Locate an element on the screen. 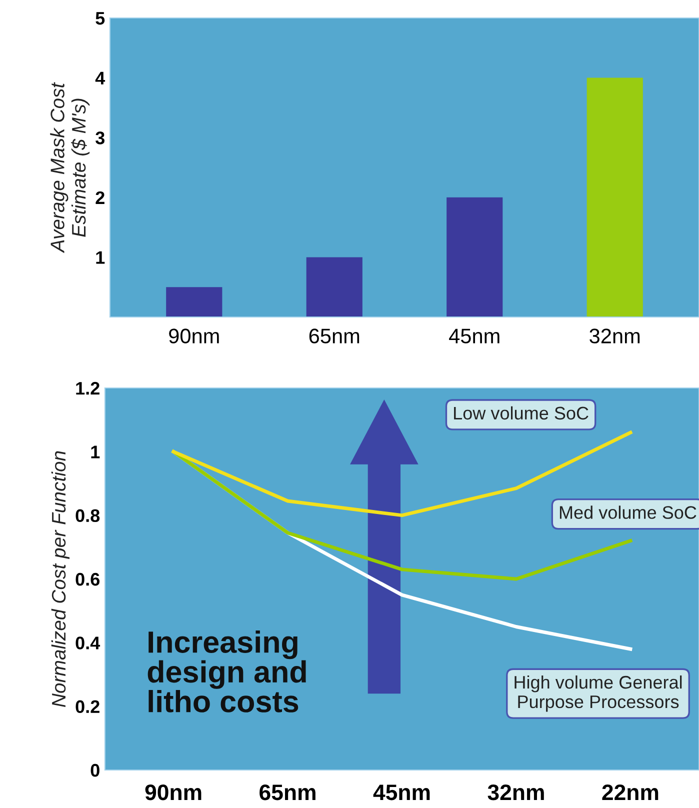  x-tick-label: 22nm is located at coordinates (630, 792).